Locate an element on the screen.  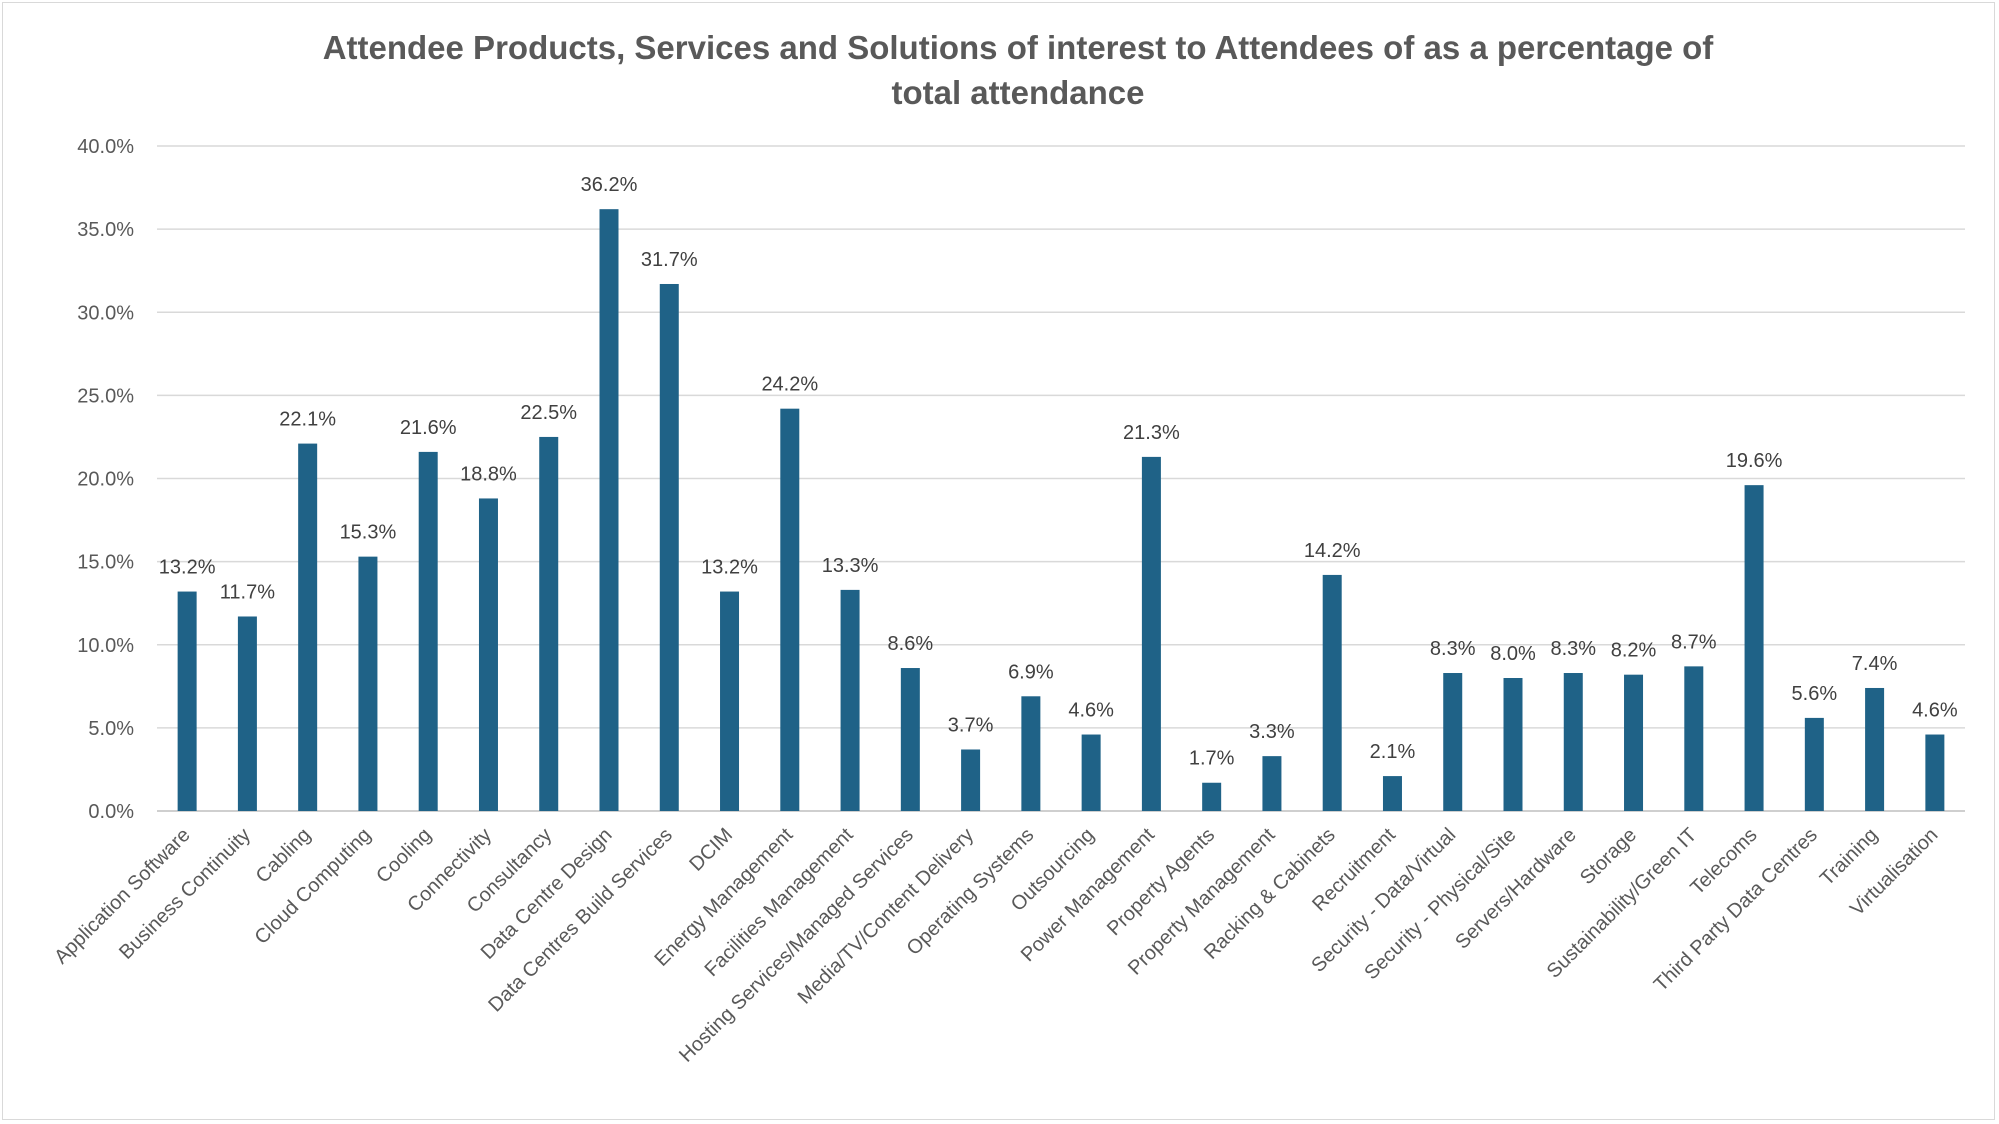
data-label: 24.2% is located at coordinates (789, 385).